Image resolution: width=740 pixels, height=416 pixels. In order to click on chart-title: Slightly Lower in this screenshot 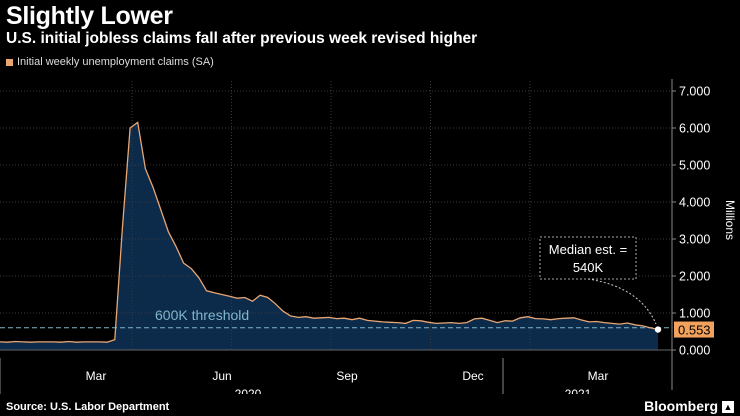, I will do `click(89, 16)`.